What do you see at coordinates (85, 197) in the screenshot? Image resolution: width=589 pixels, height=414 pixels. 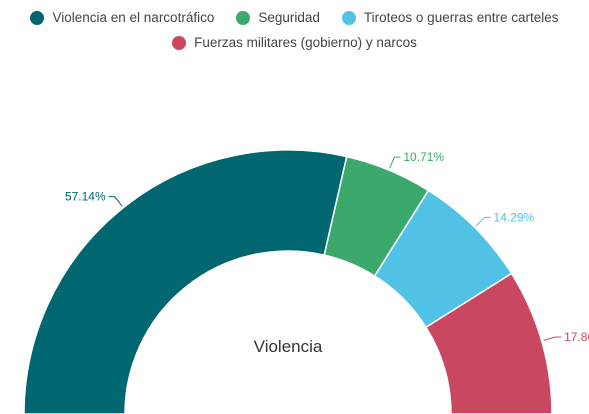 I see `data-label-0: 57.14%` at bounding box center [85, 197].